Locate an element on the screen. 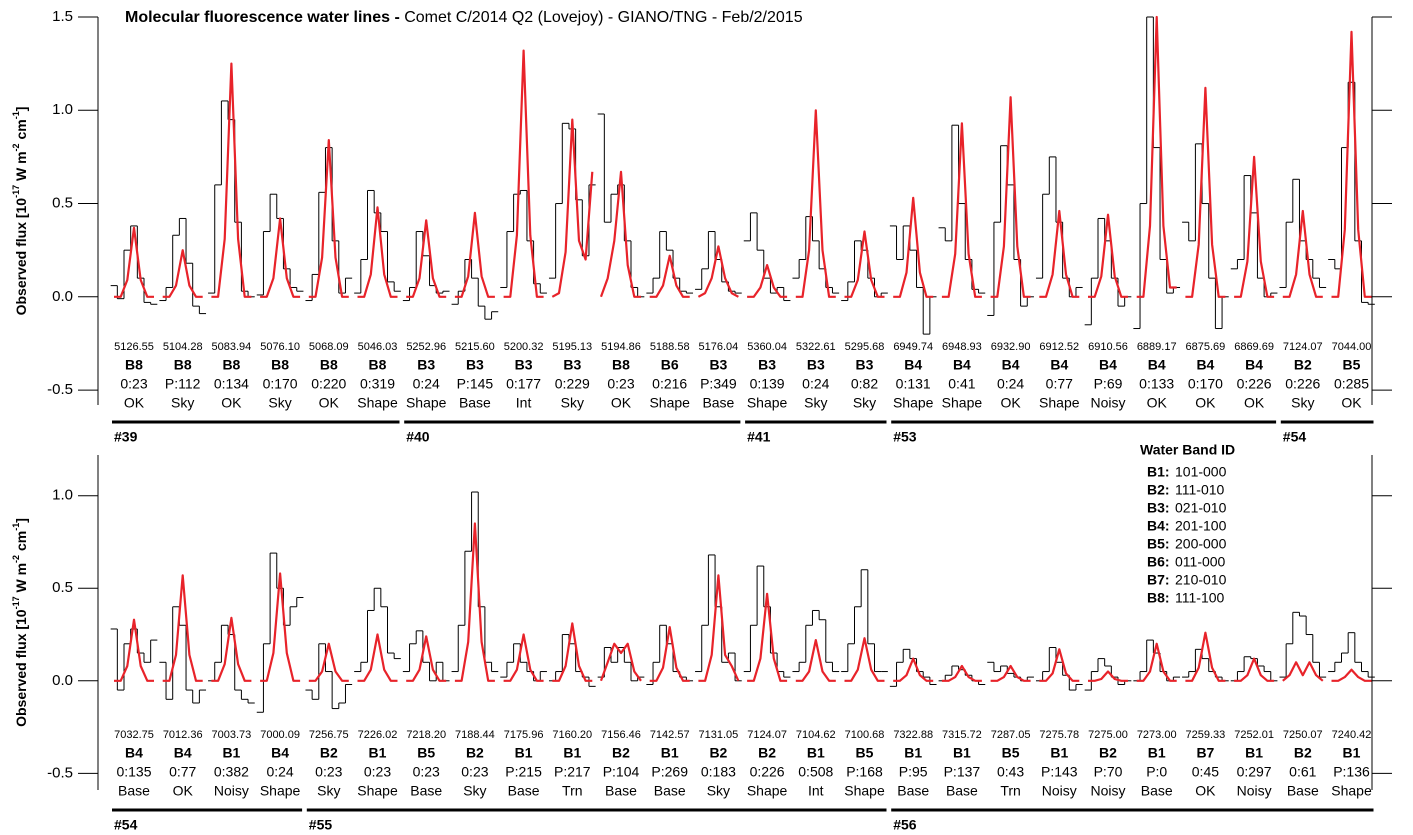 The width and height of the screenshot is (1413, 835). line-wavelength: 6875.69 is located at coordinates (1206, 347).